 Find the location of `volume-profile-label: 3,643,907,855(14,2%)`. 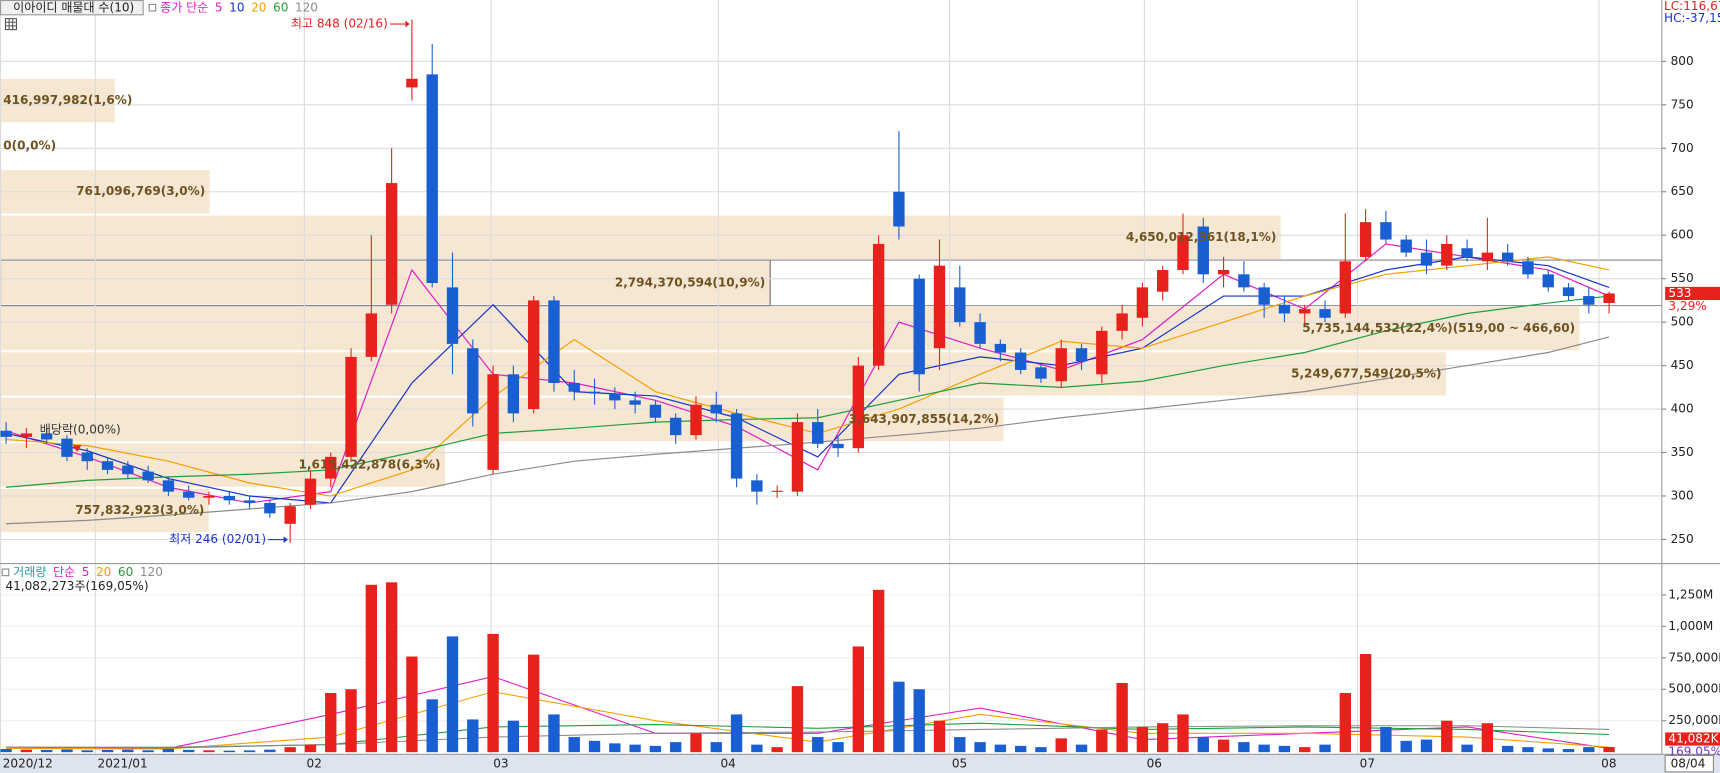

volume-profile-label: 3,643,907,855(14,2%) is located at coordinates (924, 419).